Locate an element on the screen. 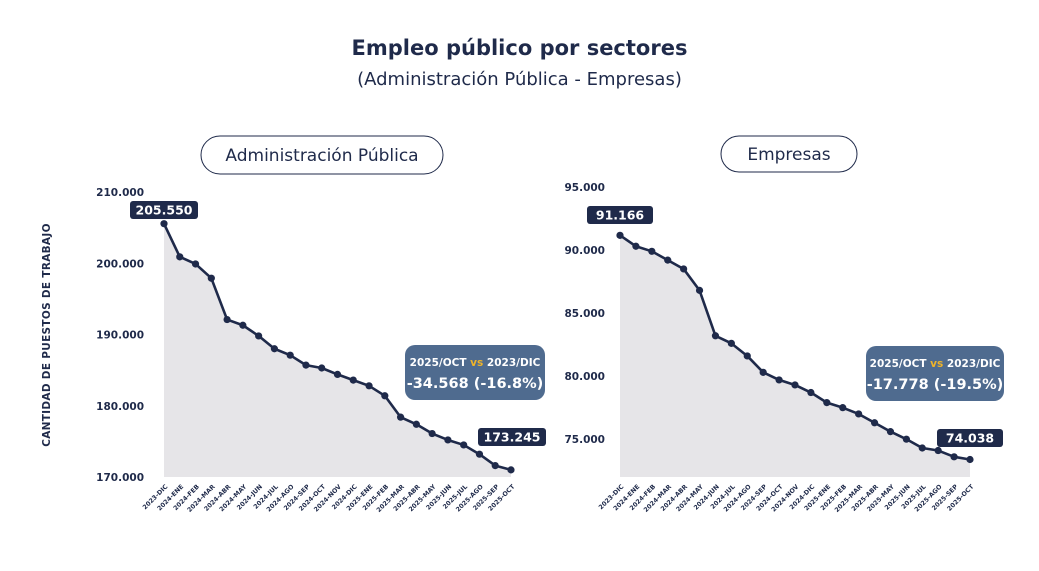  y-tick-label: 180.000 is located at coordinates (120, 407).